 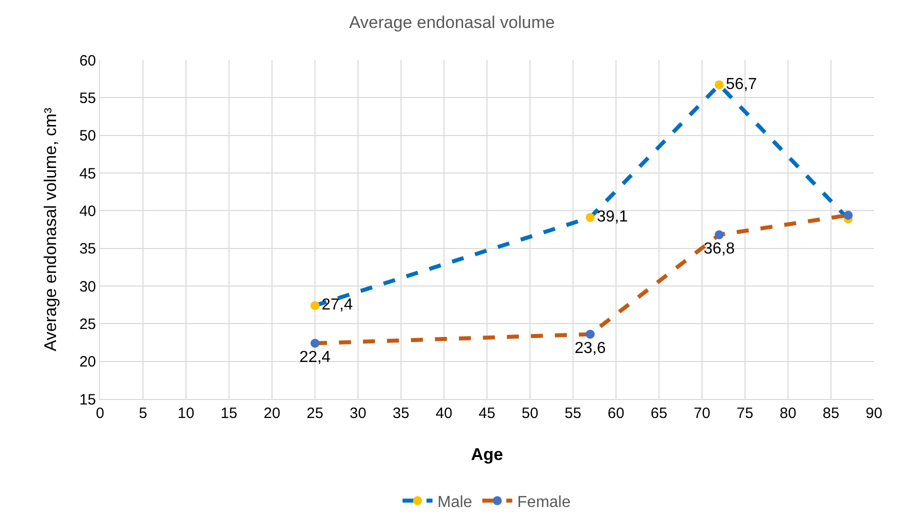 I want to click on data-label: 56,7, so click(x=742, y=84).